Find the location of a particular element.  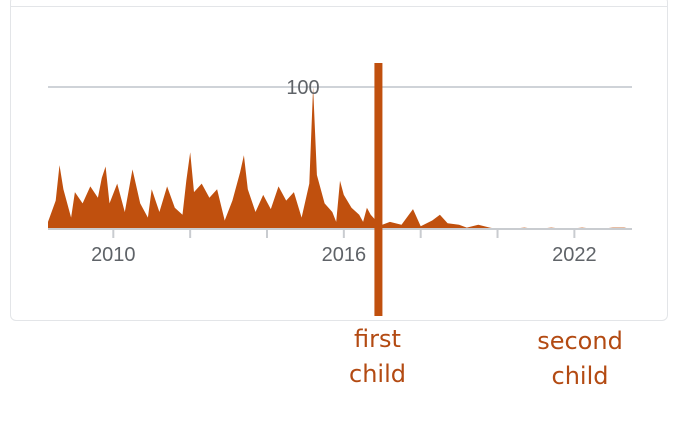

second-child-annotation: second child is located at coordinates (580, 359).